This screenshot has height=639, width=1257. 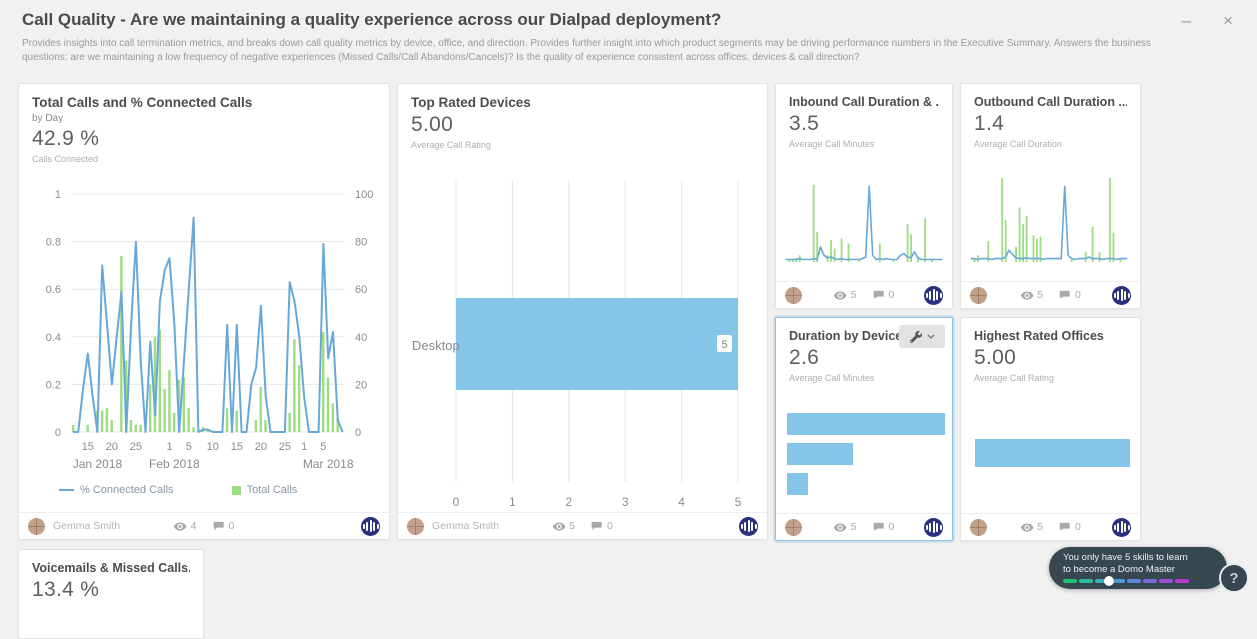 What do you see at coordinates (66, 490) in the screenshot?
I see `line-marker-icon` at bounding box center [66, 490].